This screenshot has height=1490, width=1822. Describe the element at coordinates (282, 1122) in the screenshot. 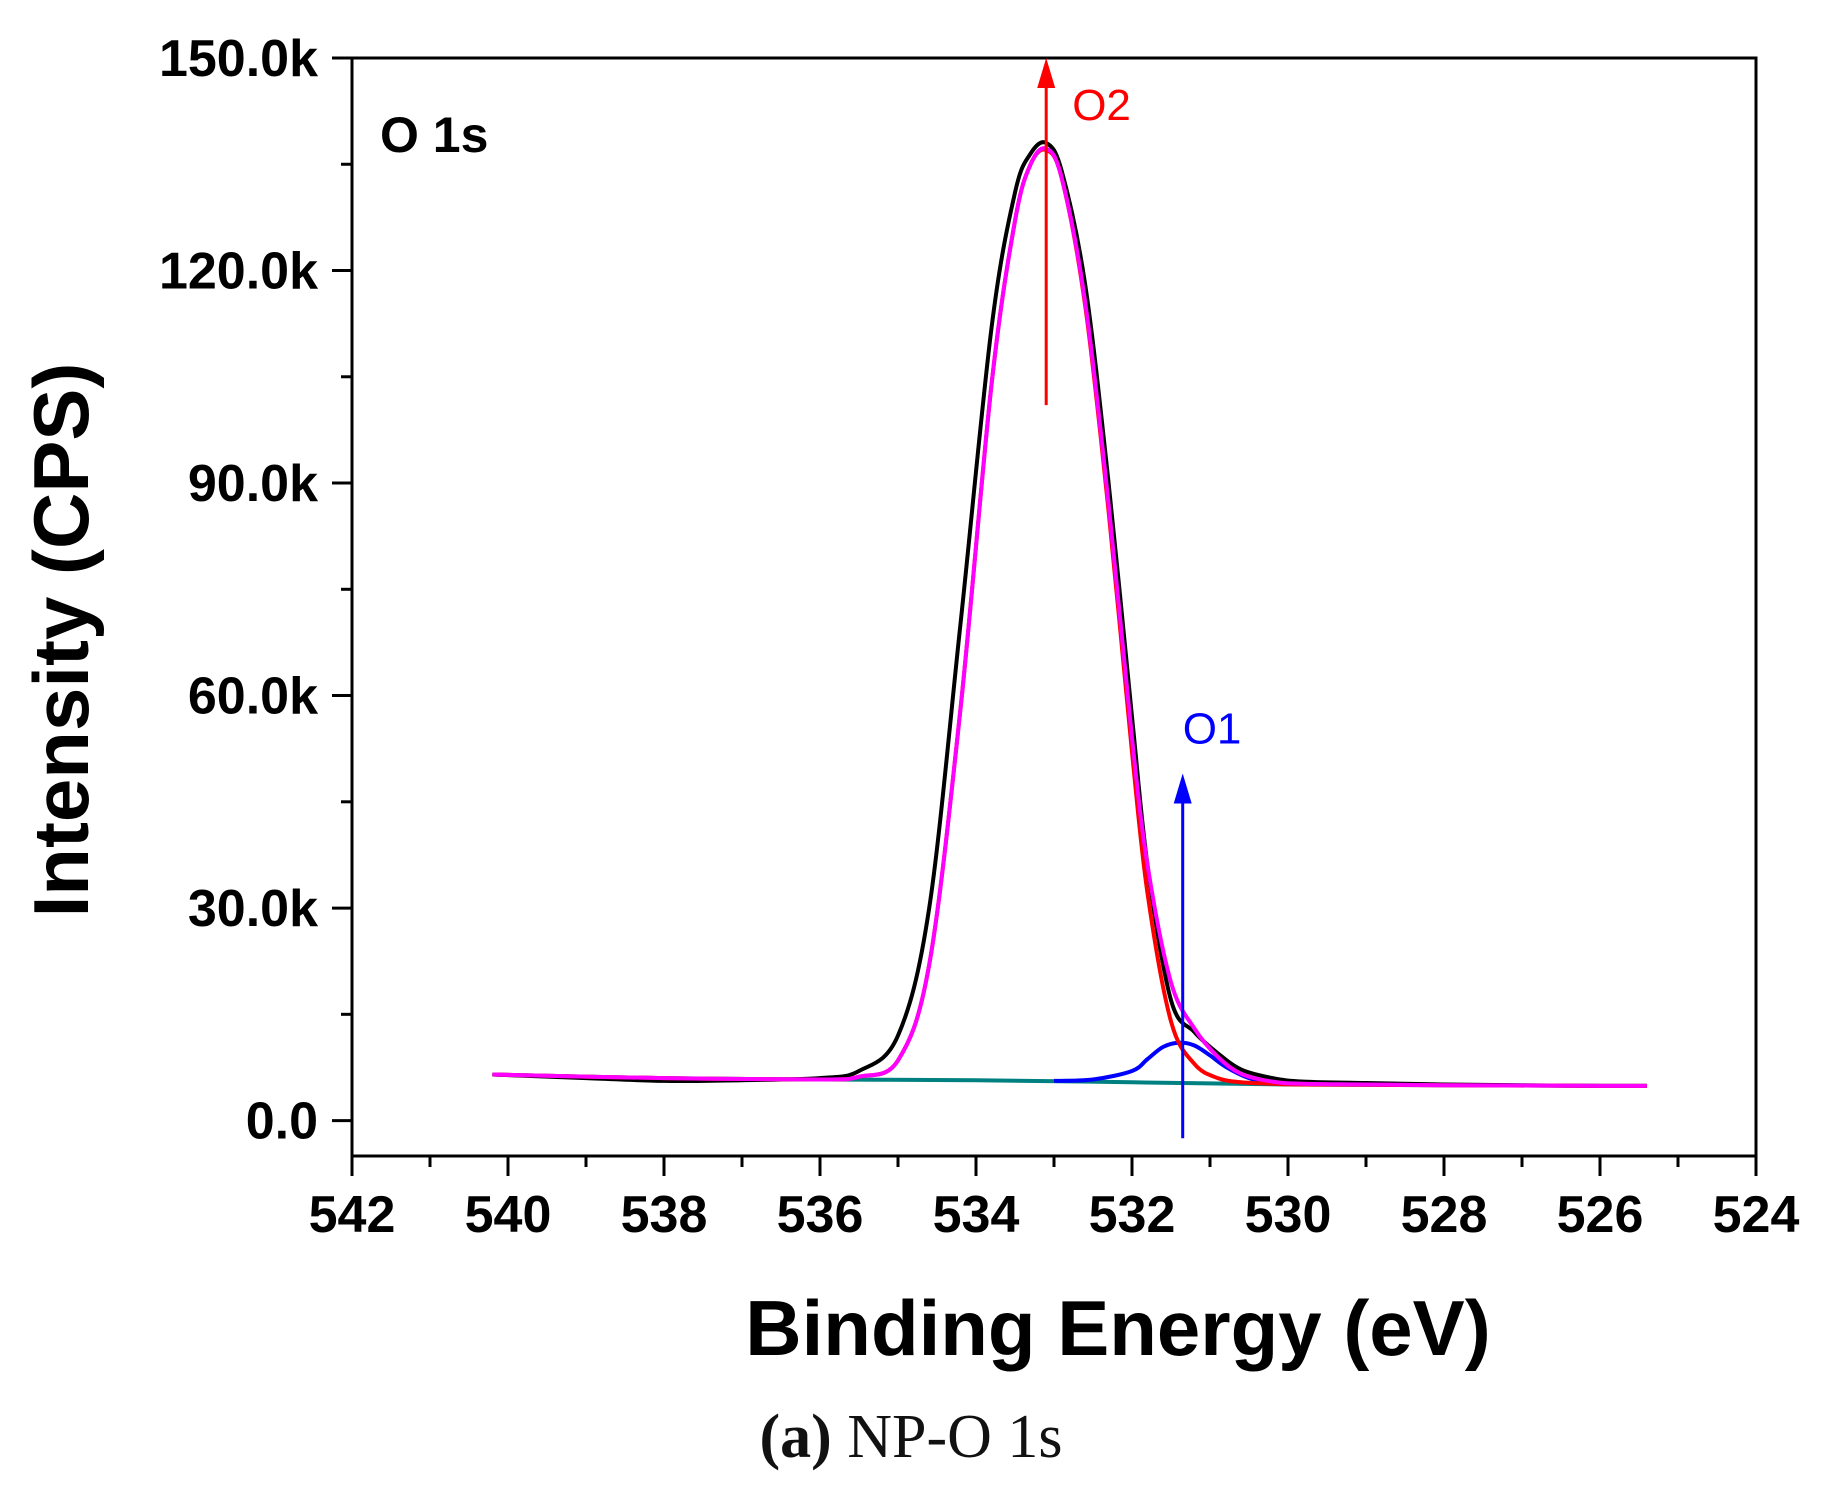

I see `y-tick-label: 0.0` at that location.